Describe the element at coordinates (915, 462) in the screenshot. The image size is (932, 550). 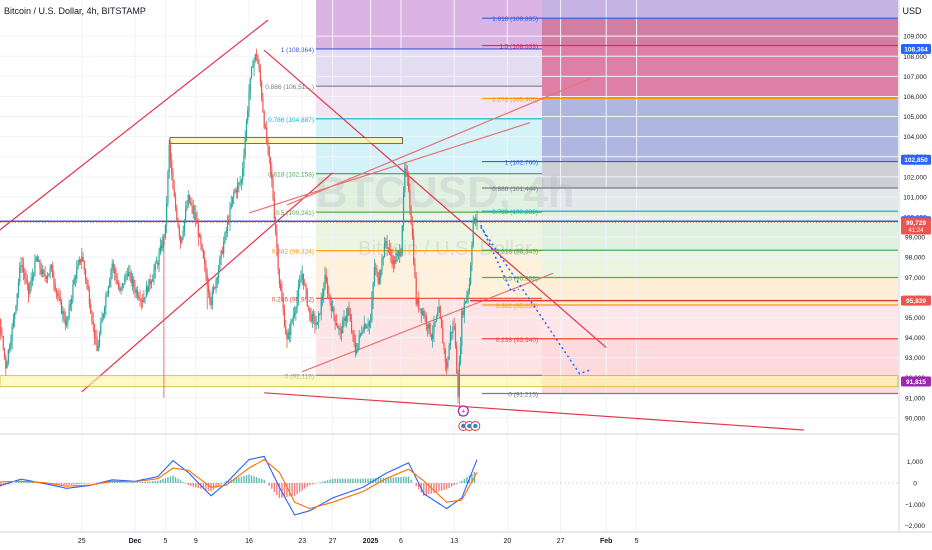
I see `macd-tick-0: 1,000` at that location.